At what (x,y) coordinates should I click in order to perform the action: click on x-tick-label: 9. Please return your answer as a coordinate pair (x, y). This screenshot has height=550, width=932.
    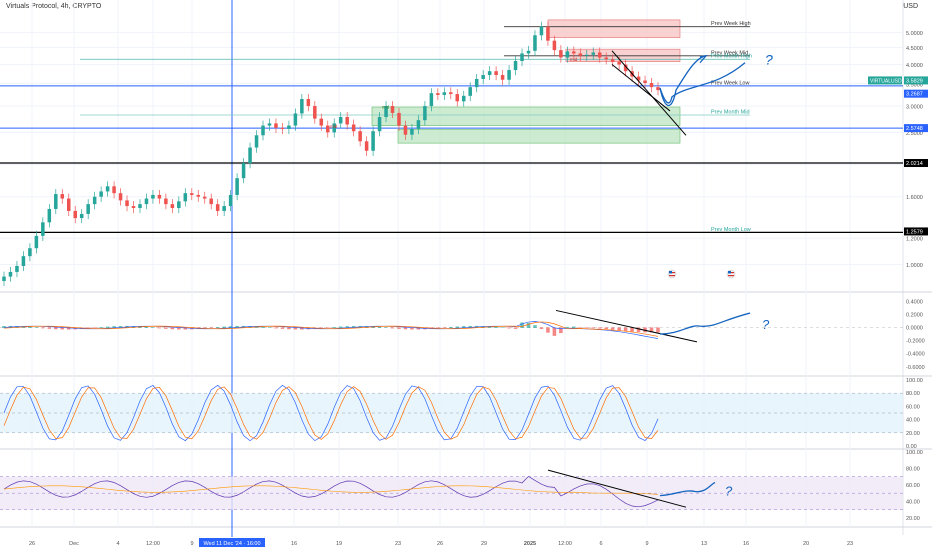
    Looking at the image, I should click on (646, 544).